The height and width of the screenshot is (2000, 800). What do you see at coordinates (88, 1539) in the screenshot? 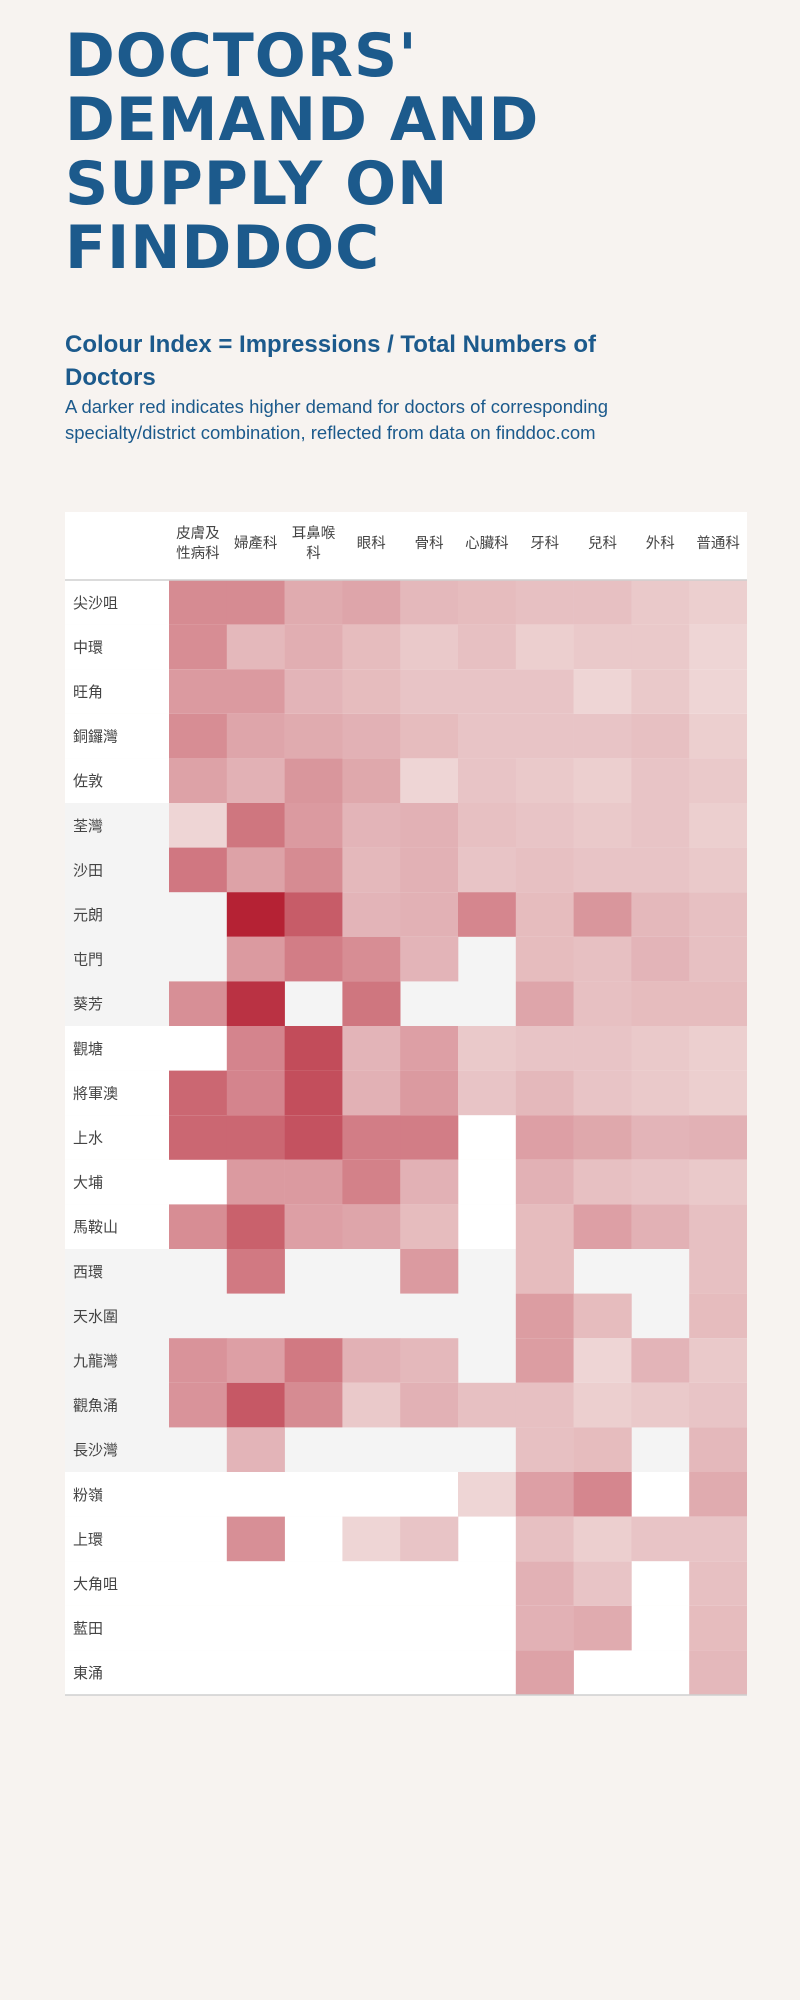
I see `row-label: 上環` at bounding box center [88, 1539].